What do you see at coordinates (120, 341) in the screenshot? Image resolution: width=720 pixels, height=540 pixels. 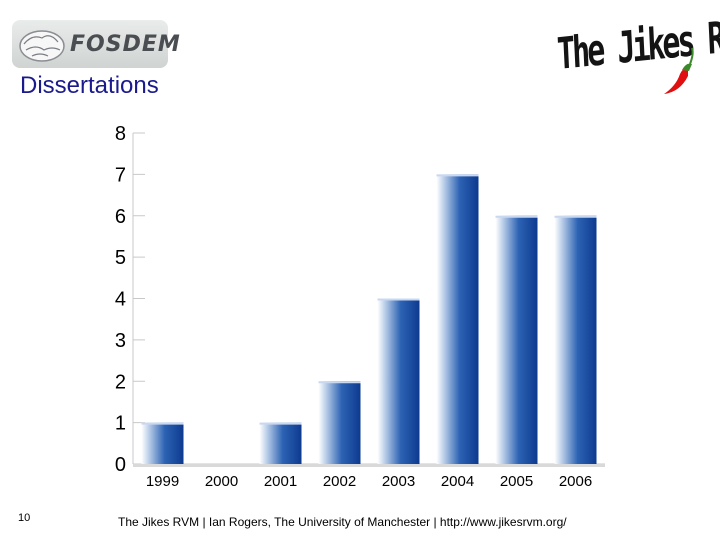 I see `y-tick-label: 3` at bounding box center [120, 341].